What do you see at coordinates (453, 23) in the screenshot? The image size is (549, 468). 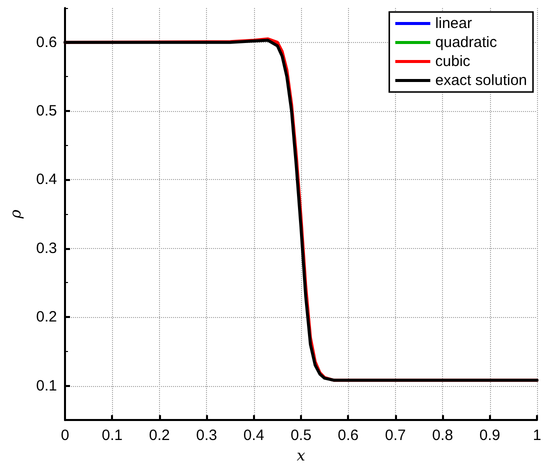 I see `legend-label: linear` at bounding box center [453, 23].